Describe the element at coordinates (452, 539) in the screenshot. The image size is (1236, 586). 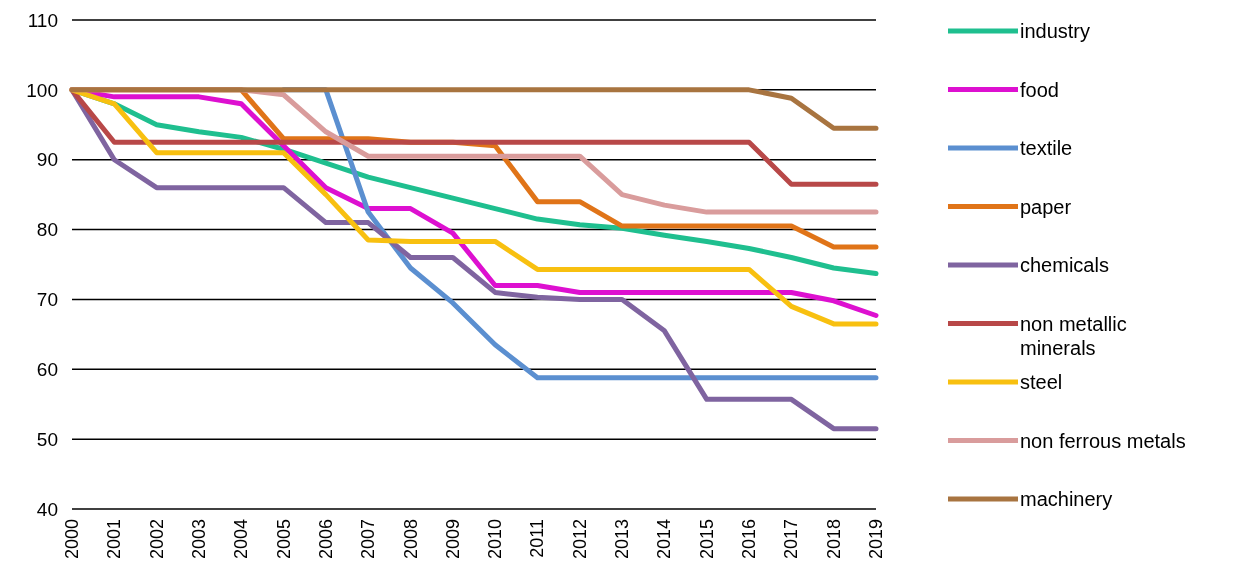
I see `x-tick-label: 2009` at that location.